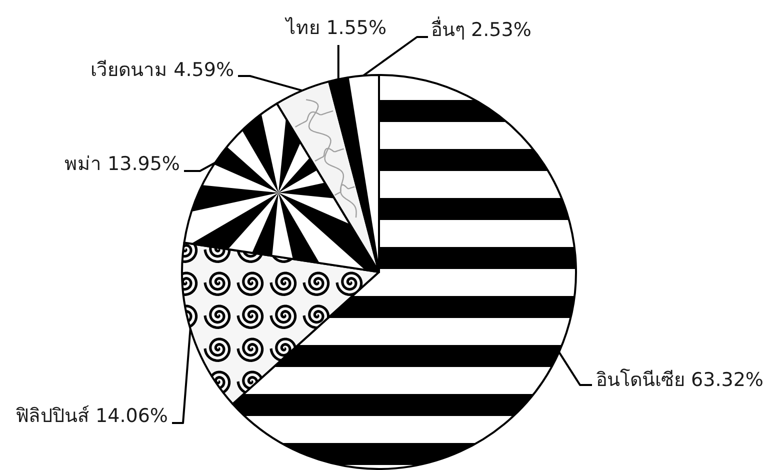 The image size is (763, 470). Describe the element at coordinates (335, 28) in the screenshot. I see `slice-label: ไทย 1.55%` at that location.